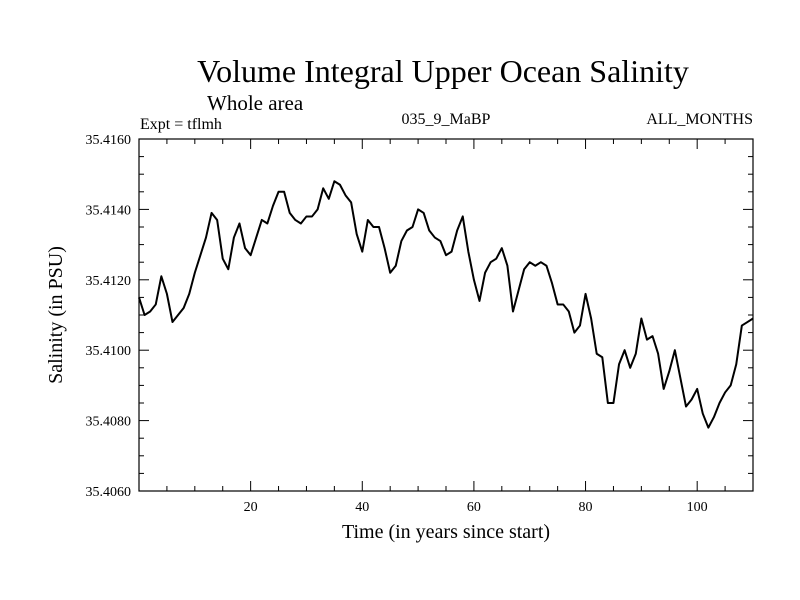  Describe the element at coordinates (446, 119) in the screenshot. I see `run-id-label: 035_9_MaBP` at that location.